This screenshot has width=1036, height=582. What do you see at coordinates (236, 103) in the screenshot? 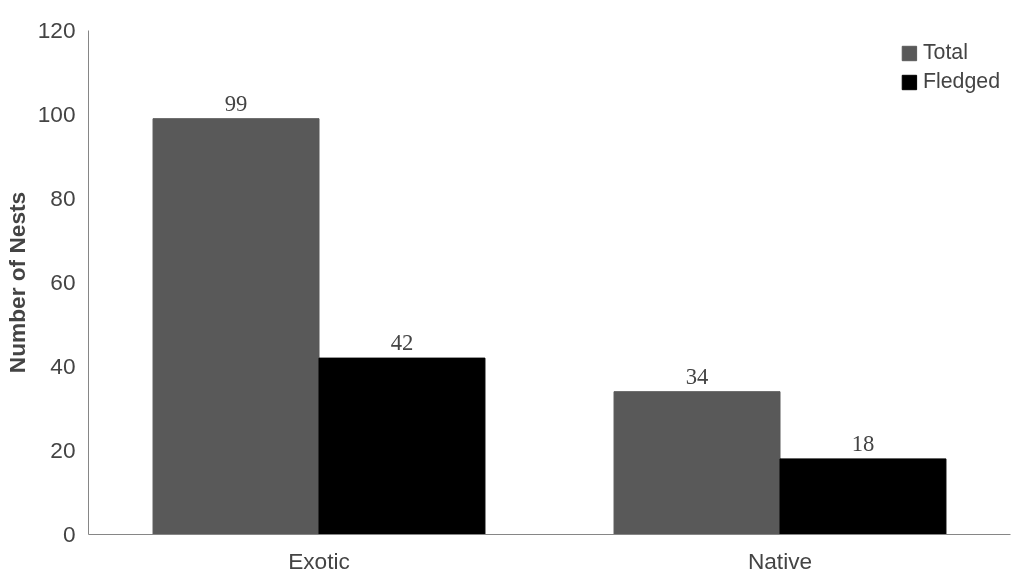
I see `data-label: 99` at bounding box center [236, 103].